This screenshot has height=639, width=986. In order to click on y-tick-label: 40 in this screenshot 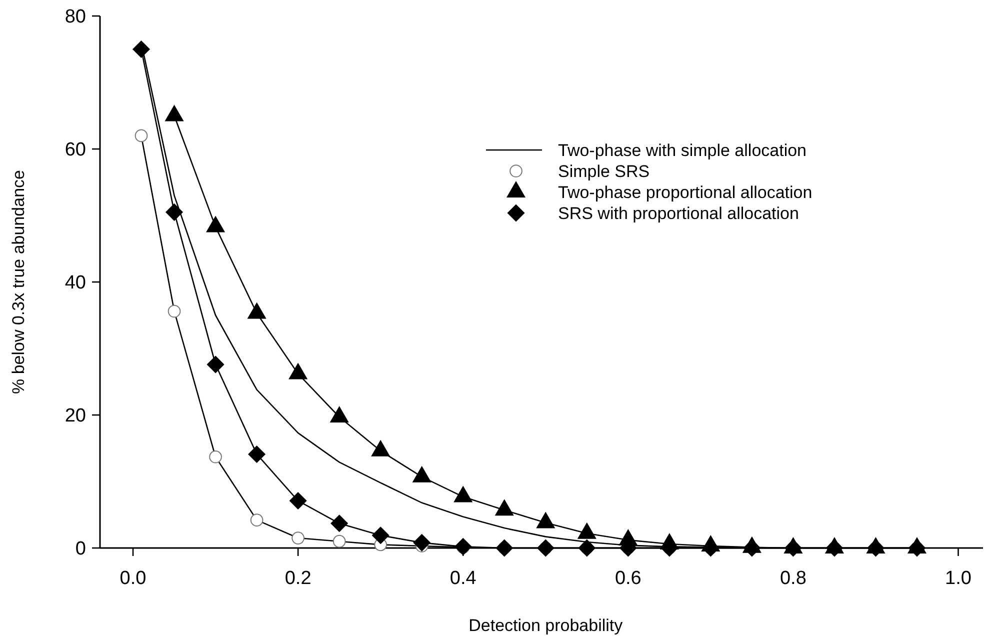, I will do `click(75, 283)`.